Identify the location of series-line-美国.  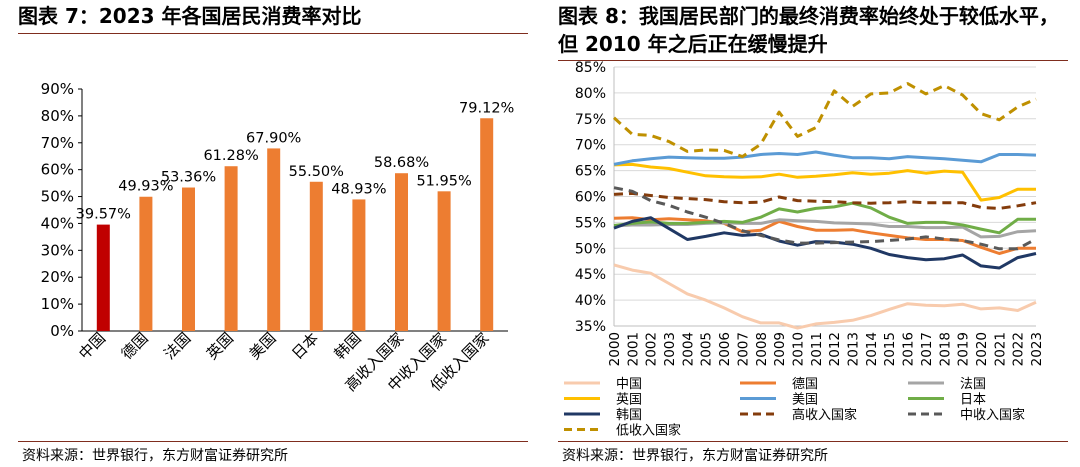
(825, 158).